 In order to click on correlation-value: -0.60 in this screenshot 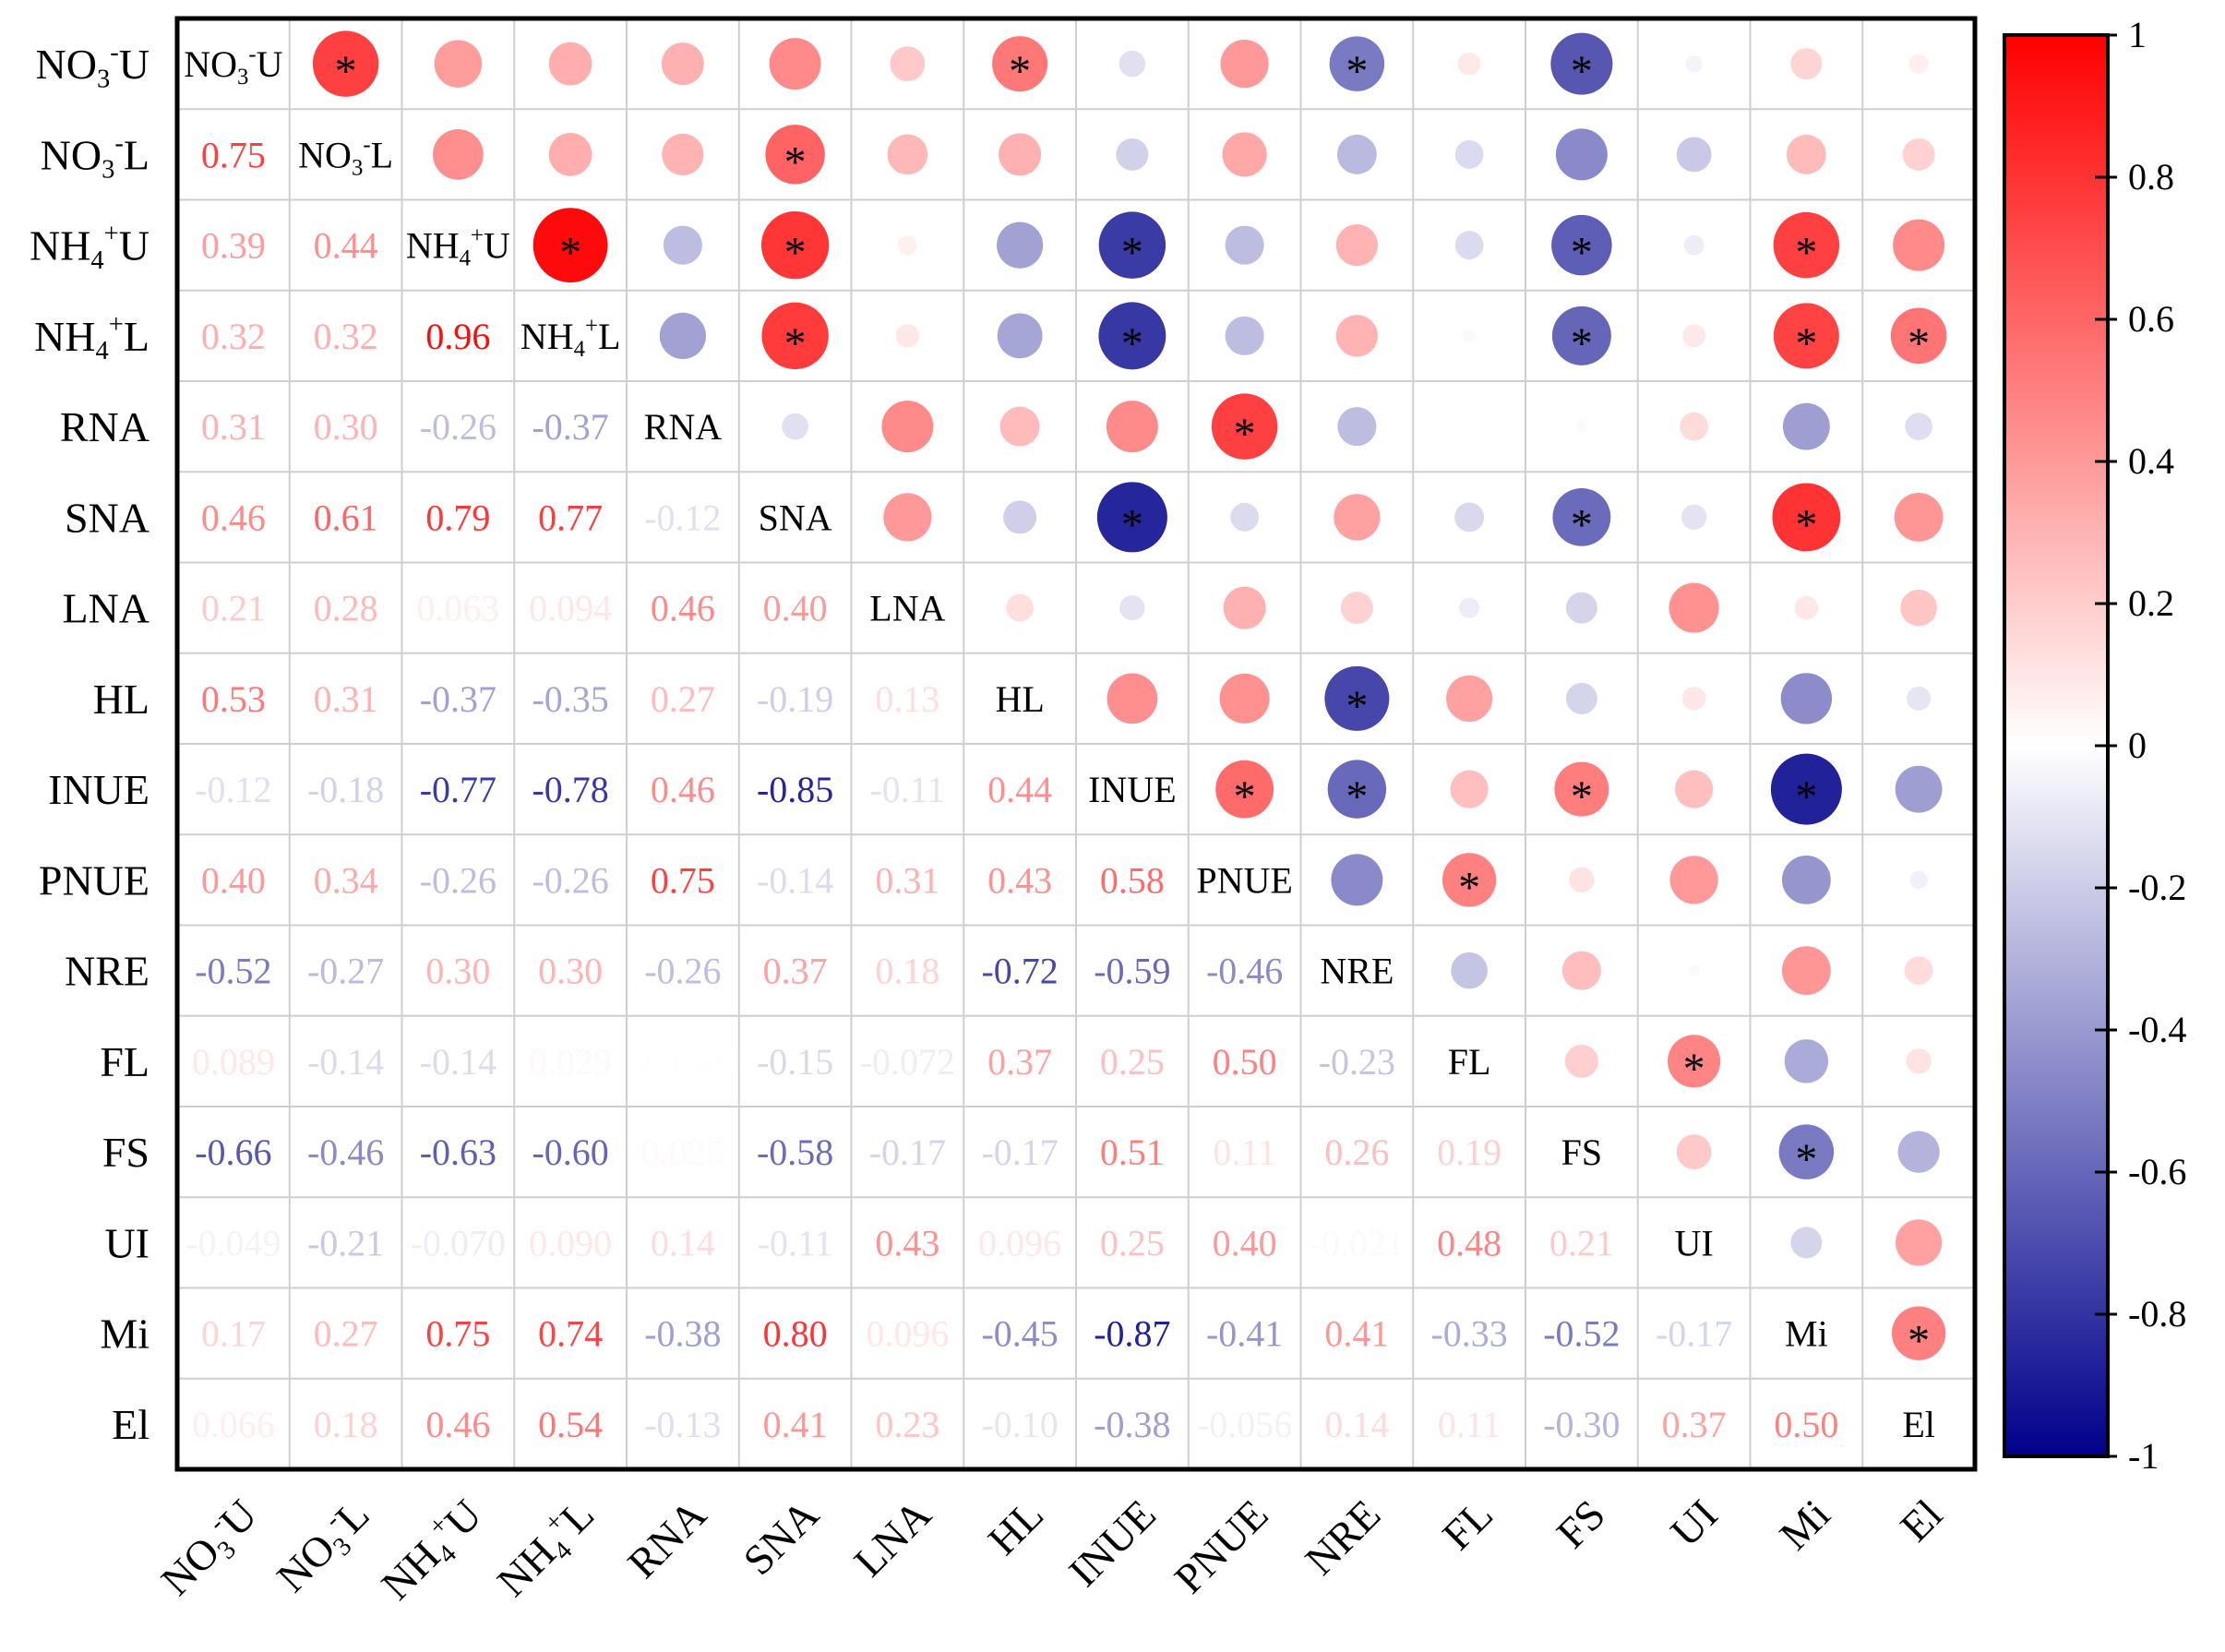, I will do `click(570, 1152)`.